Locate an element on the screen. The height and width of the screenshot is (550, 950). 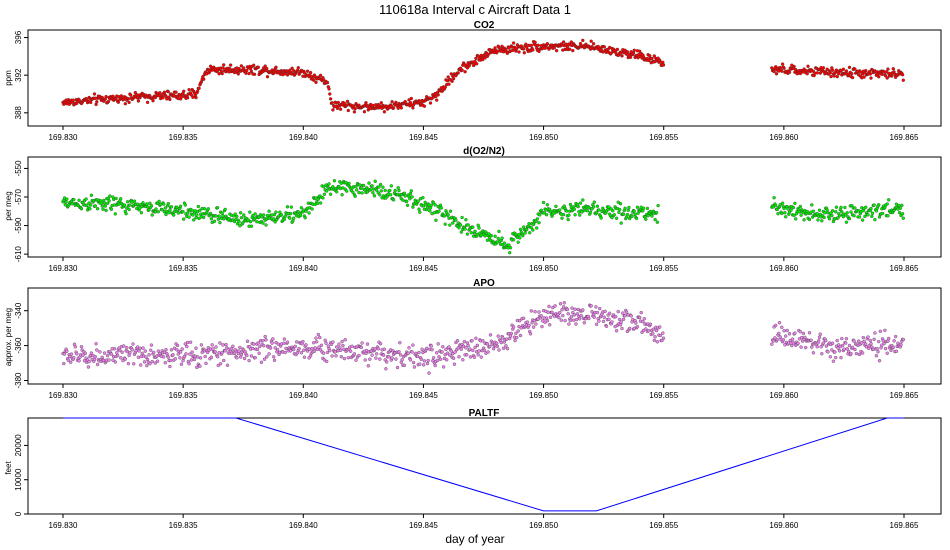
apo-y-tick-label: -360 is located at coordinates (18, 345).